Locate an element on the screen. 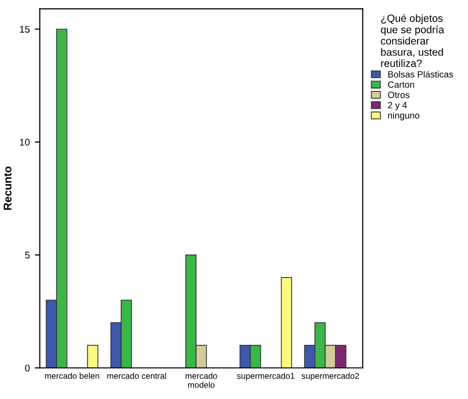  y-tick-label: 15 is located at coordinates (25, 29).